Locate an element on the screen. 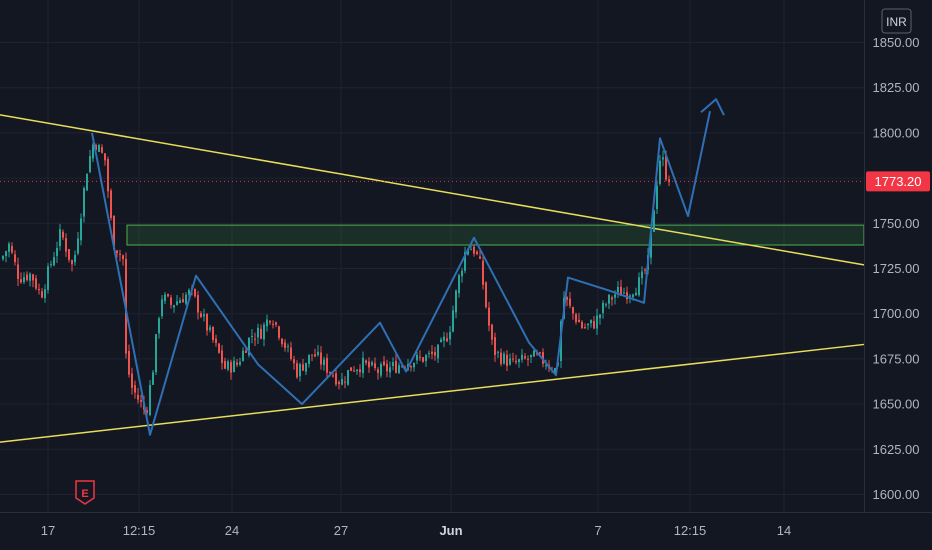  currency-button: INR is located at coordinates (896, 21).